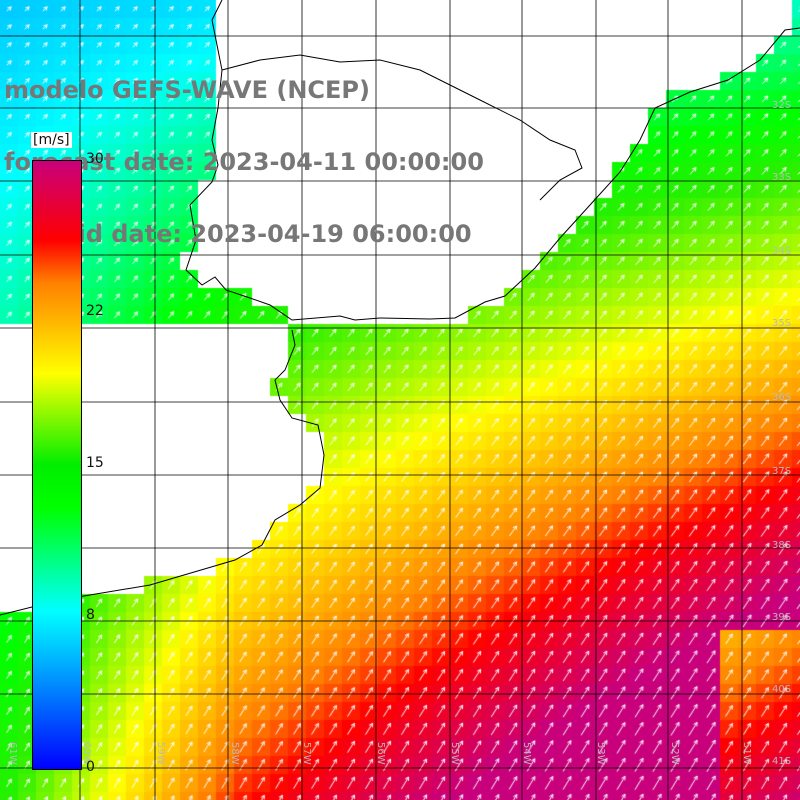 Image resolution: width=800 pixels, height=800 pixels. Describe the element at coordinates (160, 753) in the screenshot. I see `longitude-label: 59W` at that location.